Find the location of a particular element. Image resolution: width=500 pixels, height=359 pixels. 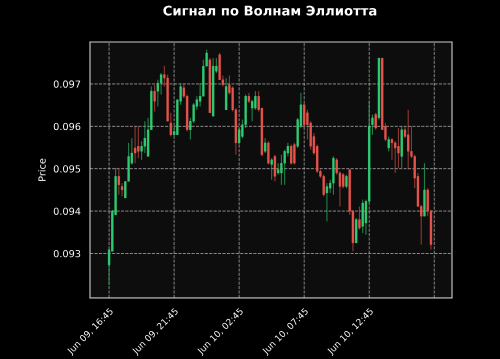

y-tick-label: 0.096 is located at coordinates (67, 126).